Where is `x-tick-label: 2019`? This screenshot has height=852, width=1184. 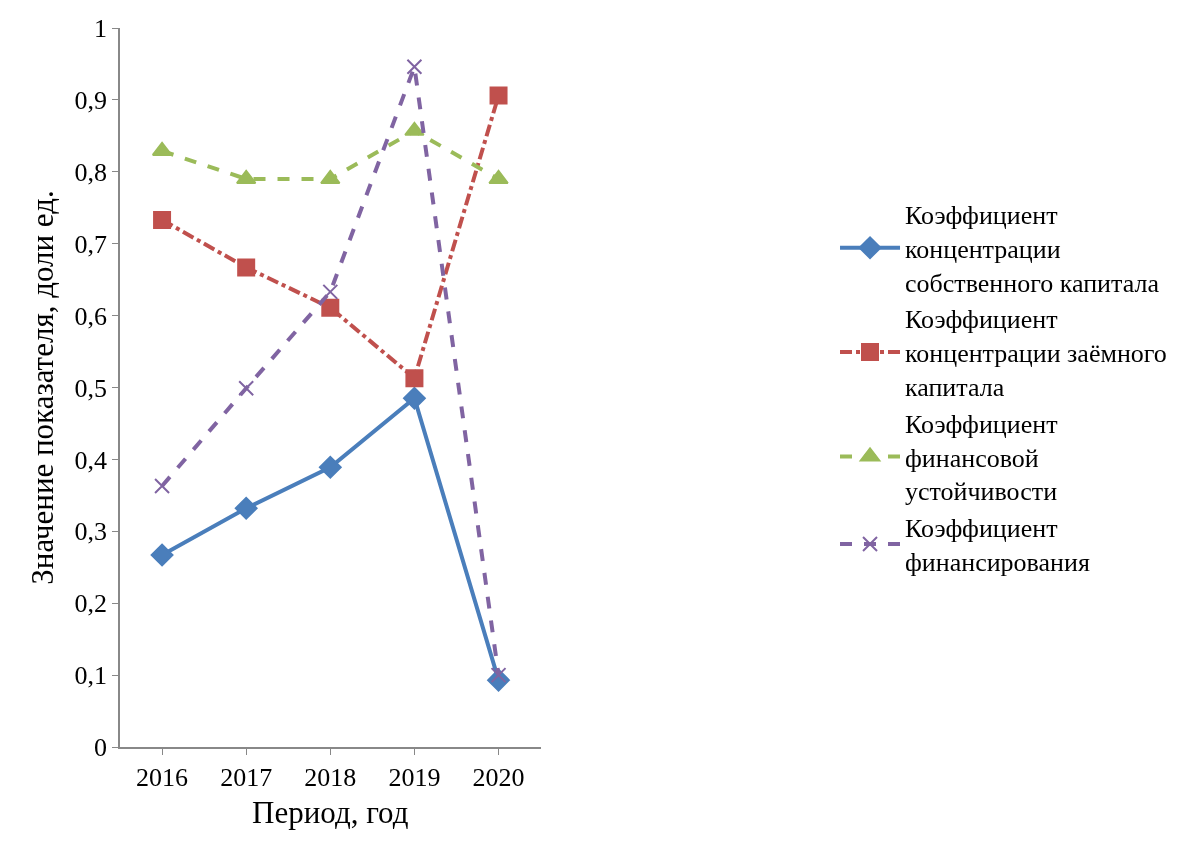
x-tick-label: 2019 is located at coordinates (414, 777).